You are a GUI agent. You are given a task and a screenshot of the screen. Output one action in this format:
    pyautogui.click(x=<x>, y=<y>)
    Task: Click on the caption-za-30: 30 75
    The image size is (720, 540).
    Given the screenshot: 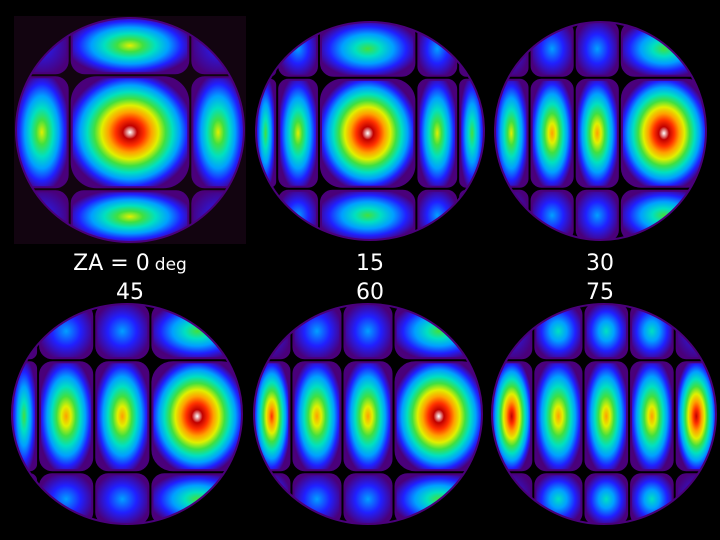 What is the action you would take?
    pyautogui.click(x=600, y=279)
    